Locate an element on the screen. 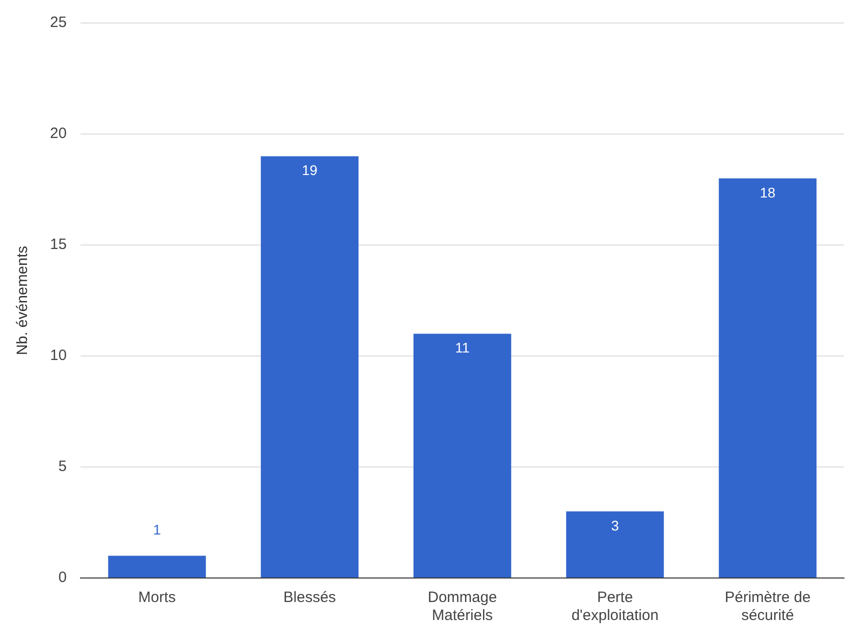 The image size is (848, 632). data-label: 1 is located at coordinates (157, 530).